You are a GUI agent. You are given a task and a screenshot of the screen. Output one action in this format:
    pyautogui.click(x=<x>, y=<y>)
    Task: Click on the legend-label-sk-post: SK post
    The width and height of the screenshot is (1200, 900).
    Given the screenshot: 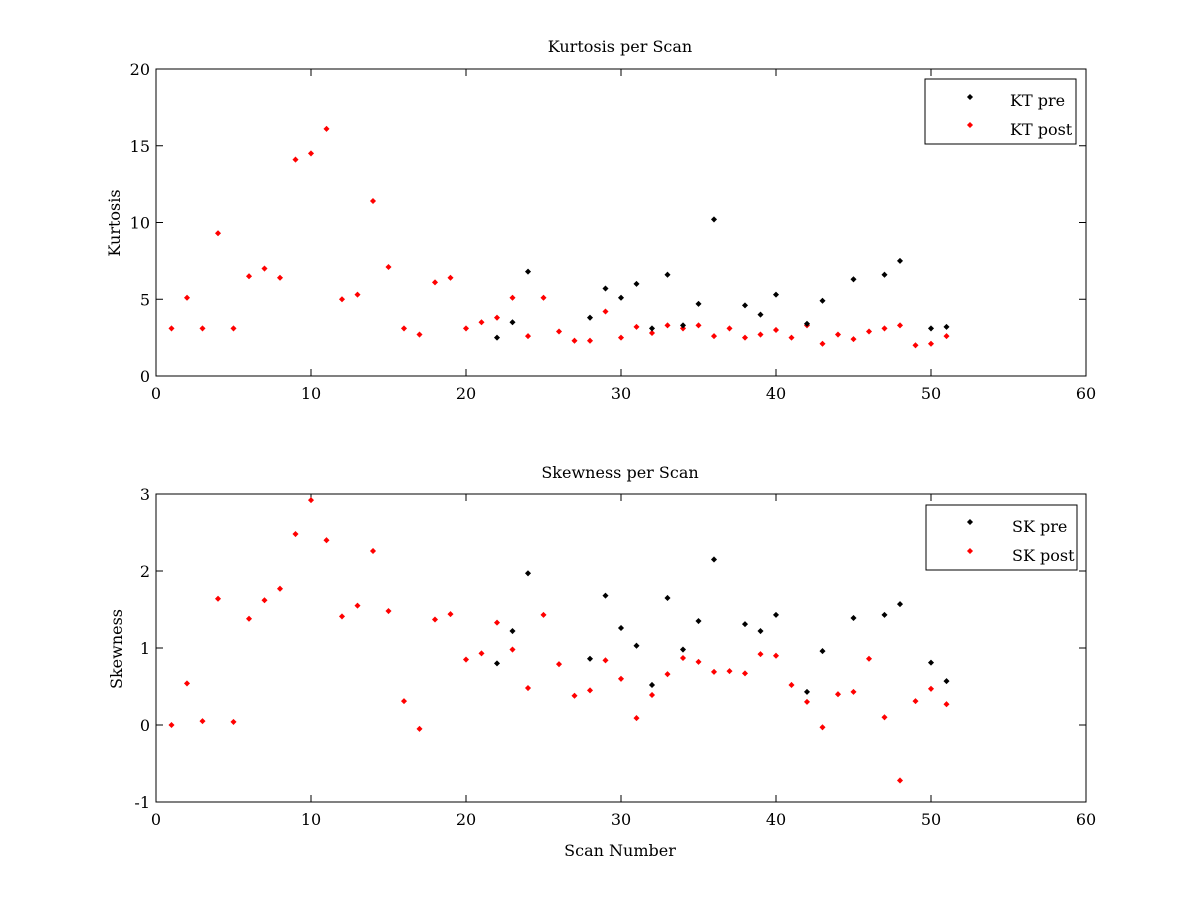 What is the action you would take?
    pyautogui.click(x=1043, y=555)
    